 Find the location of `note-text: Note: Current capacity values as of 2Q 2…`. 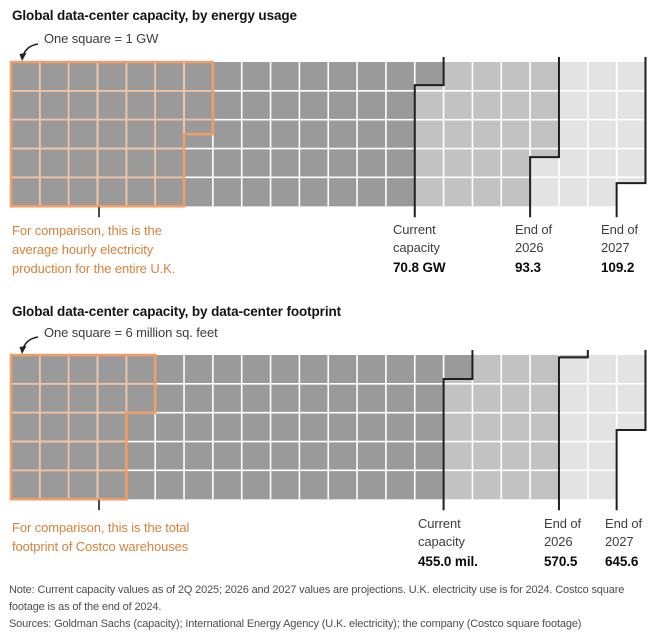

note-text: Note: Current capacity values as of 2Q 2… is located at coordinates (317, 598).